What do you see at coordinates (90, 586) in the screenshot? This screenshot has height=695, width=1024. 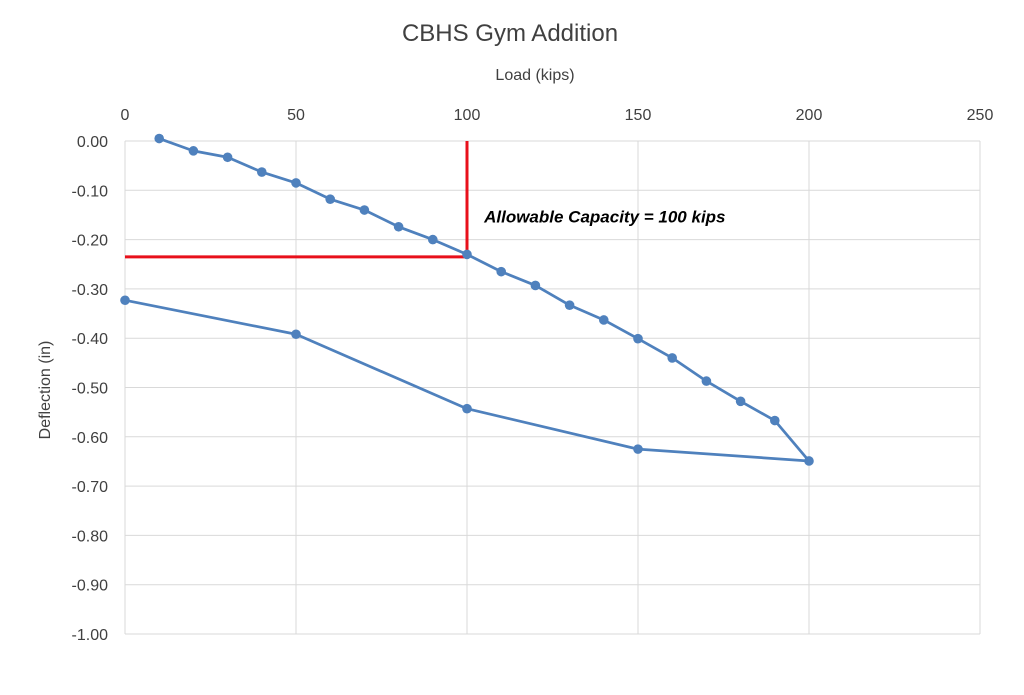 I see `y-tick-label: -0.90` at bounding box center [90, 586].